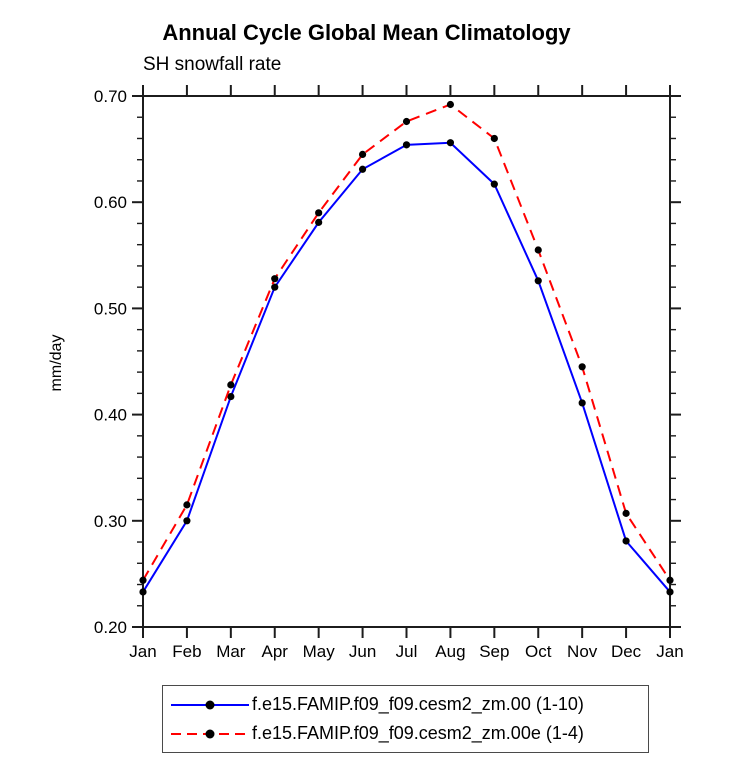 The width and height of the screenshot is (733, 761). What do you see at coordinates (212, 64) in the screenshot?
I see `chart-subtitle: SH snowfall rate` at bounding box center [212, 64].